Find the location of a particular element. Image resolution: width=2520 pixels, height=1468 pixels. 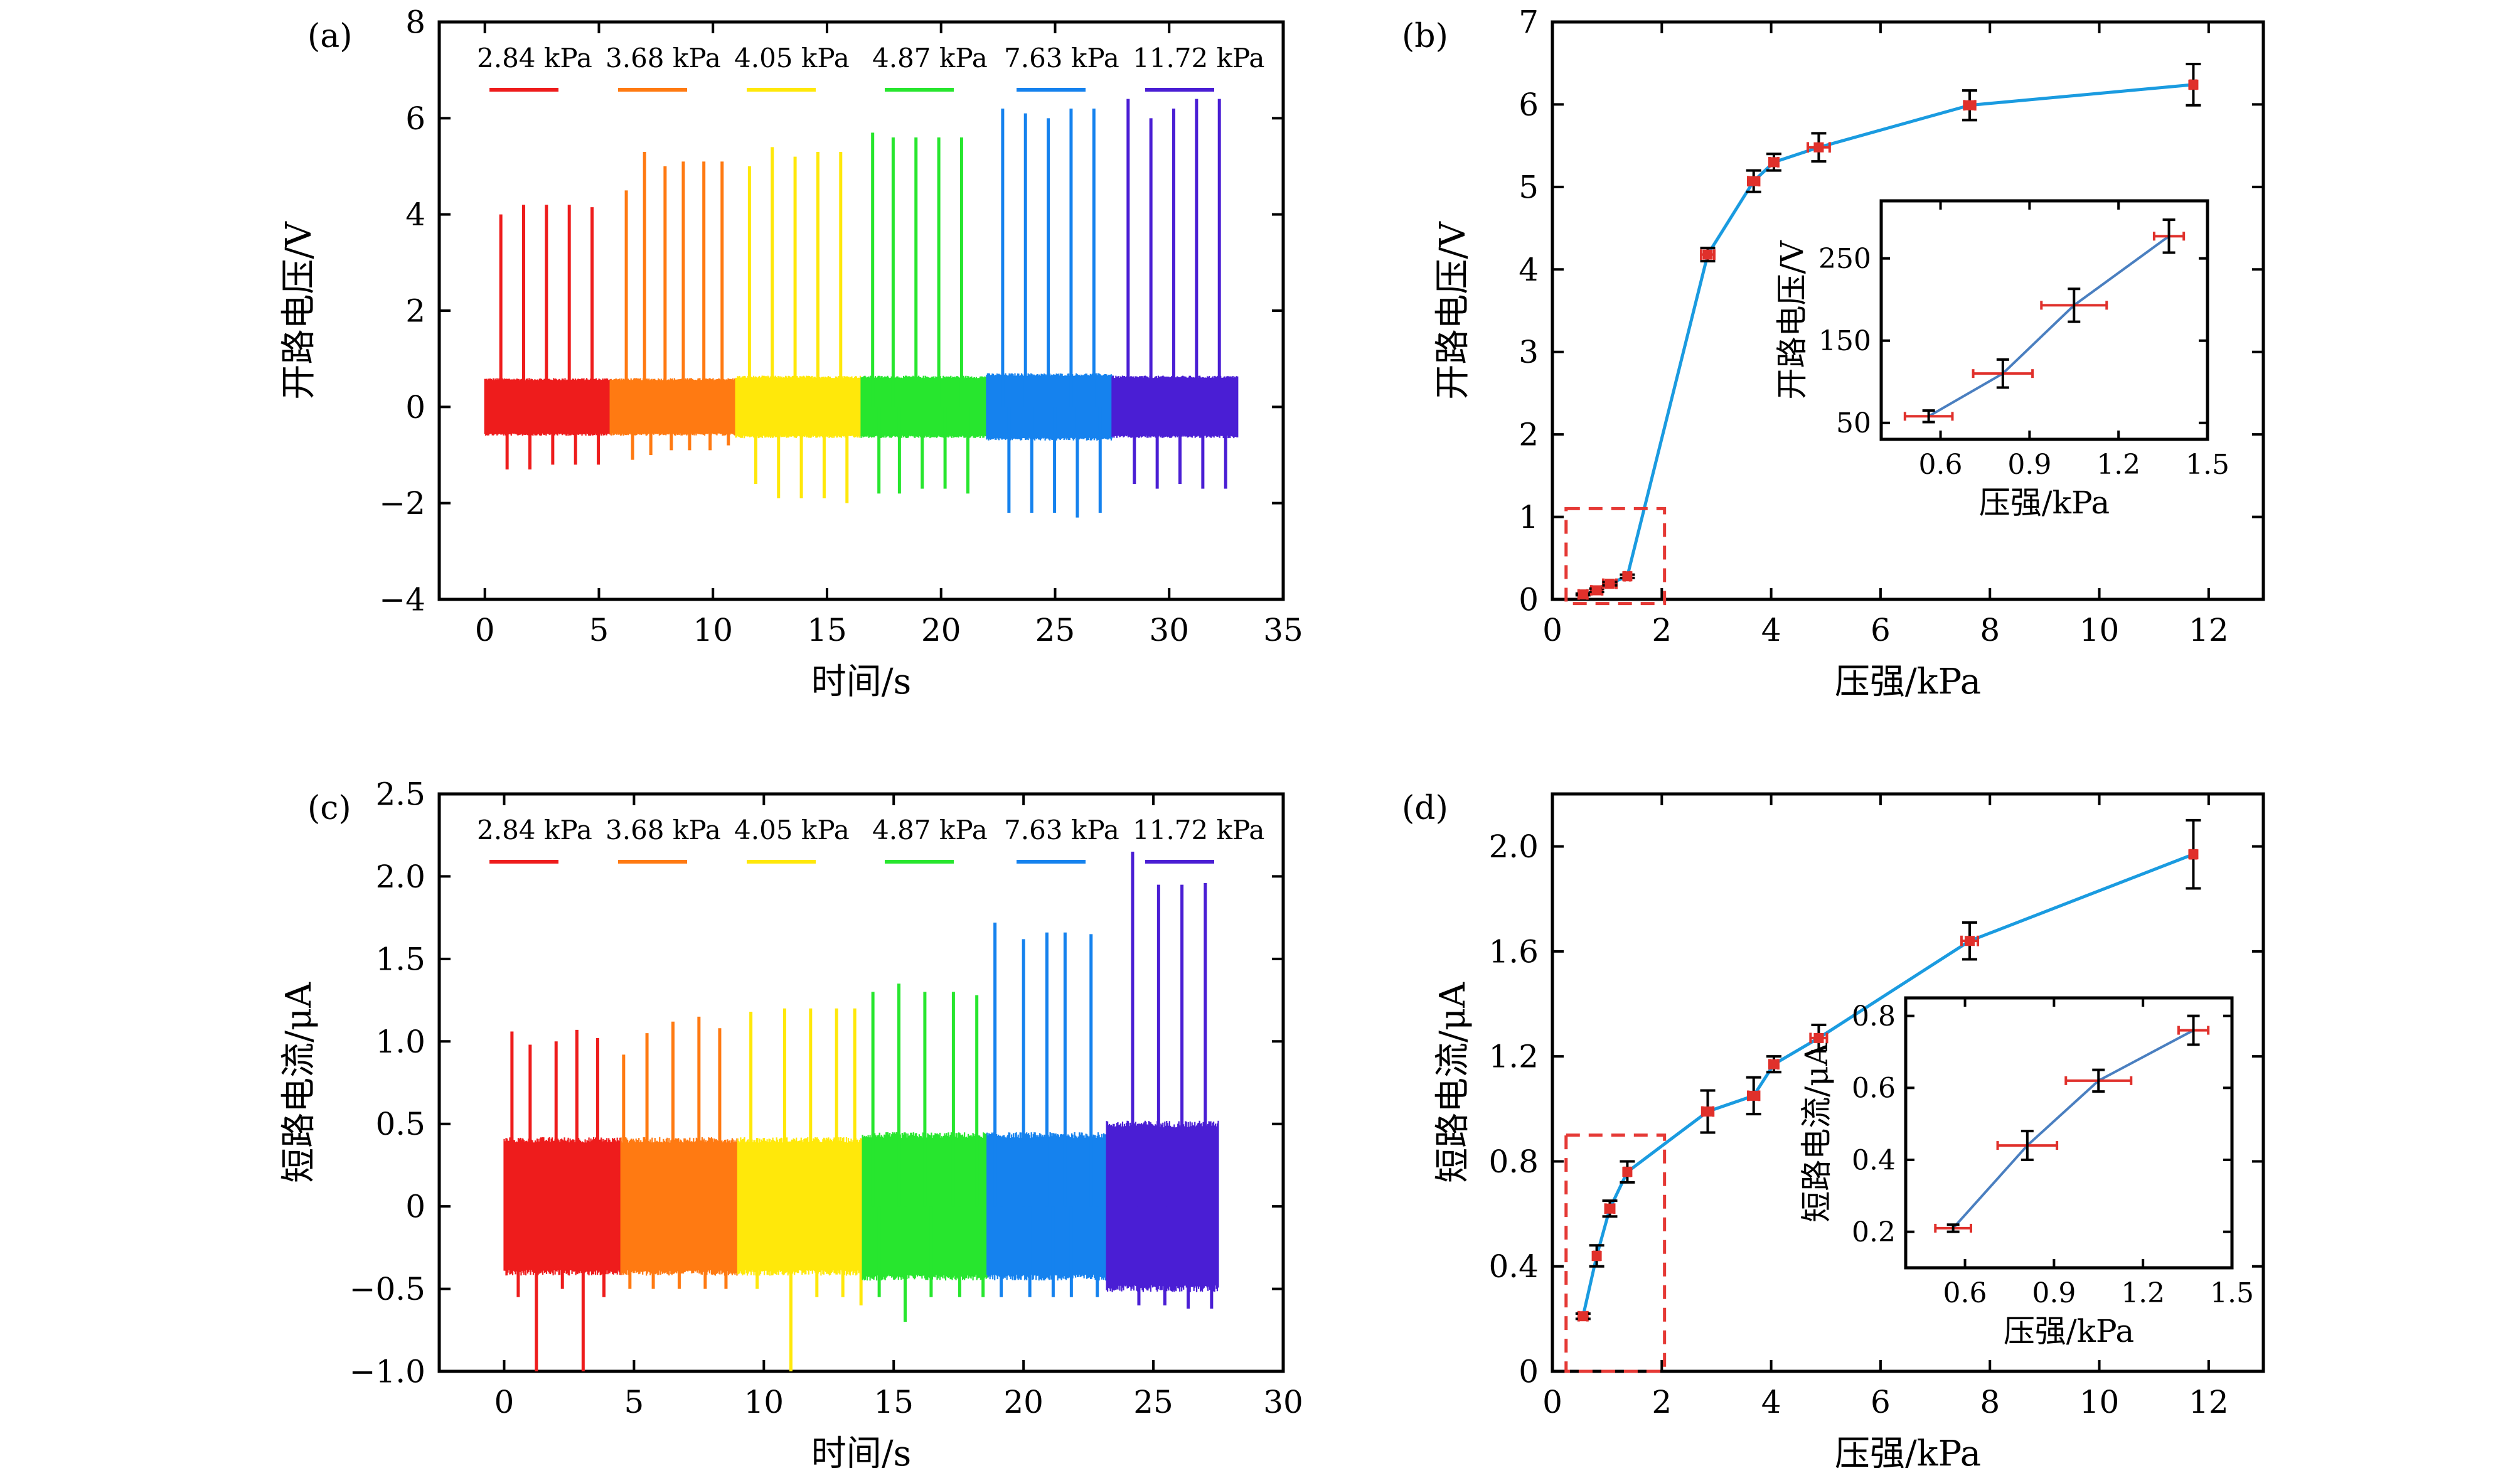

x-tick-label: 1.5 is located at coordinates (2232, 1293).